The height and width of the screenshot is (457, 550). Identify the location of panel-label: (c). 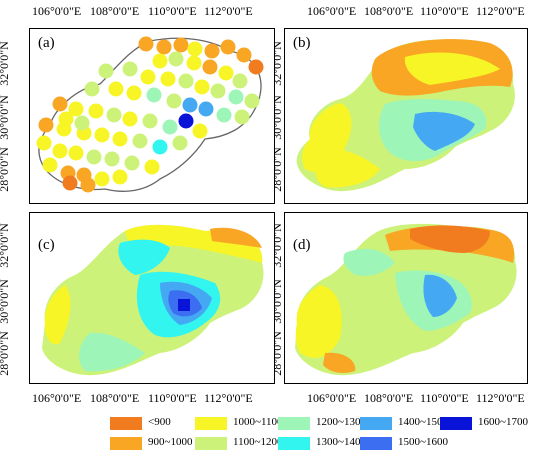
(46, 245).